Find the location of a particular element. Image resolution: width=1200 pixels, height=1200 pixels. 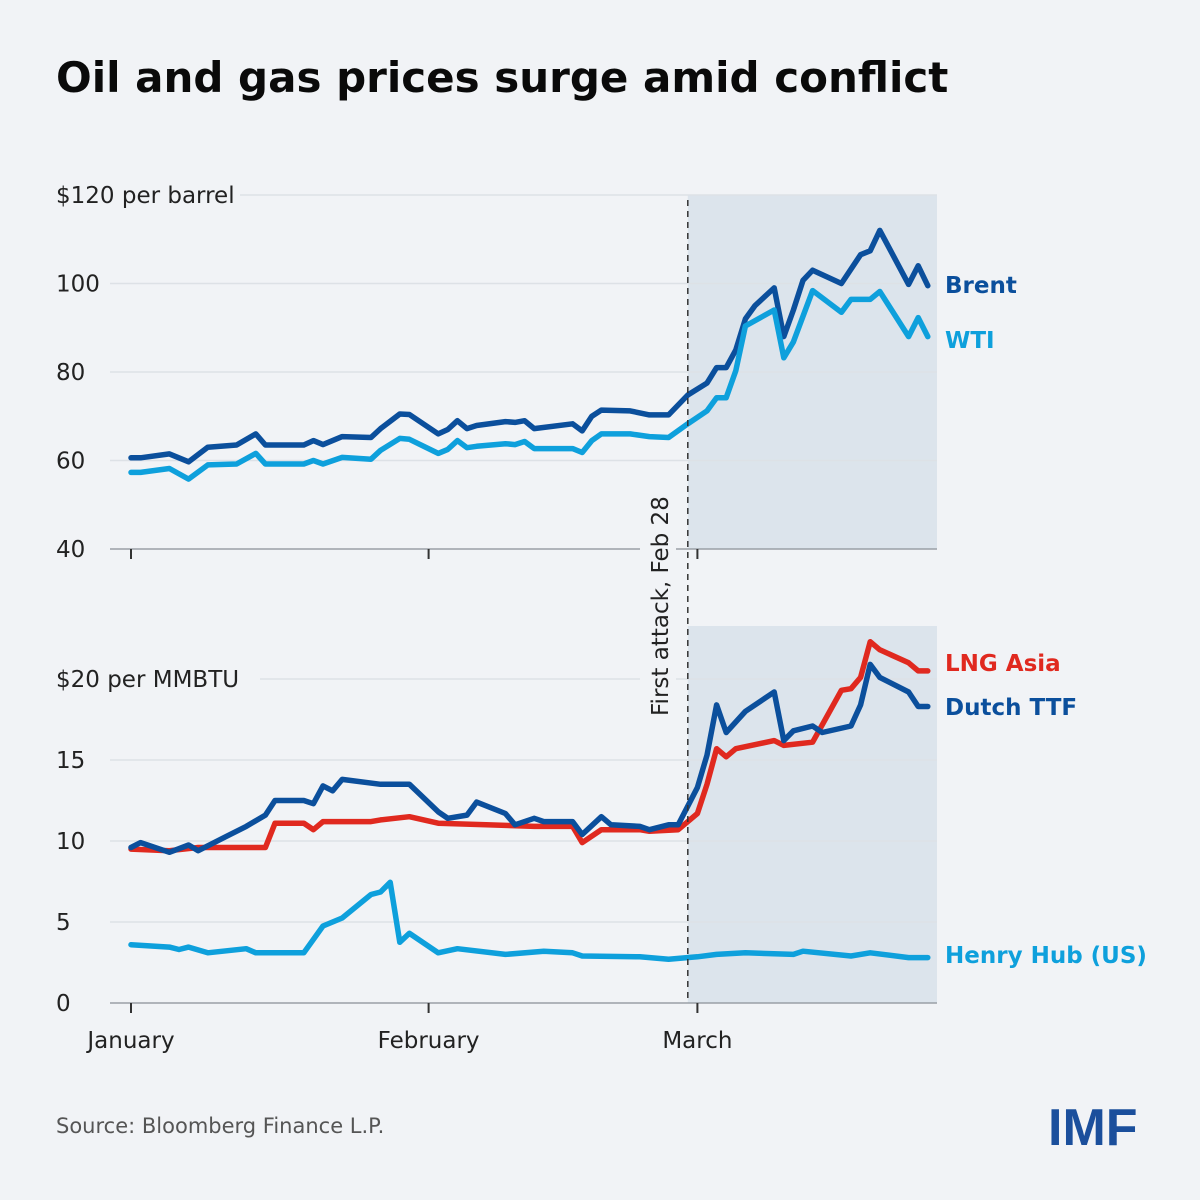

y-tick-label: 60 is located at coordinates (70, 462).